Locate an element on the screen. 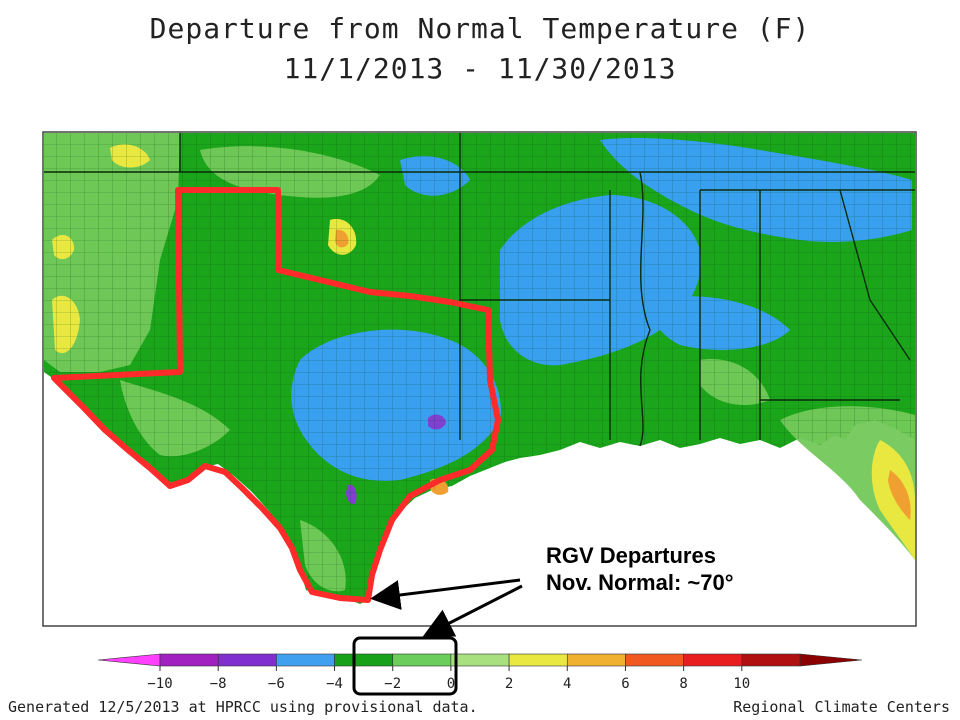  legend-tick-label: −8 is located at coordinates (218, 684).